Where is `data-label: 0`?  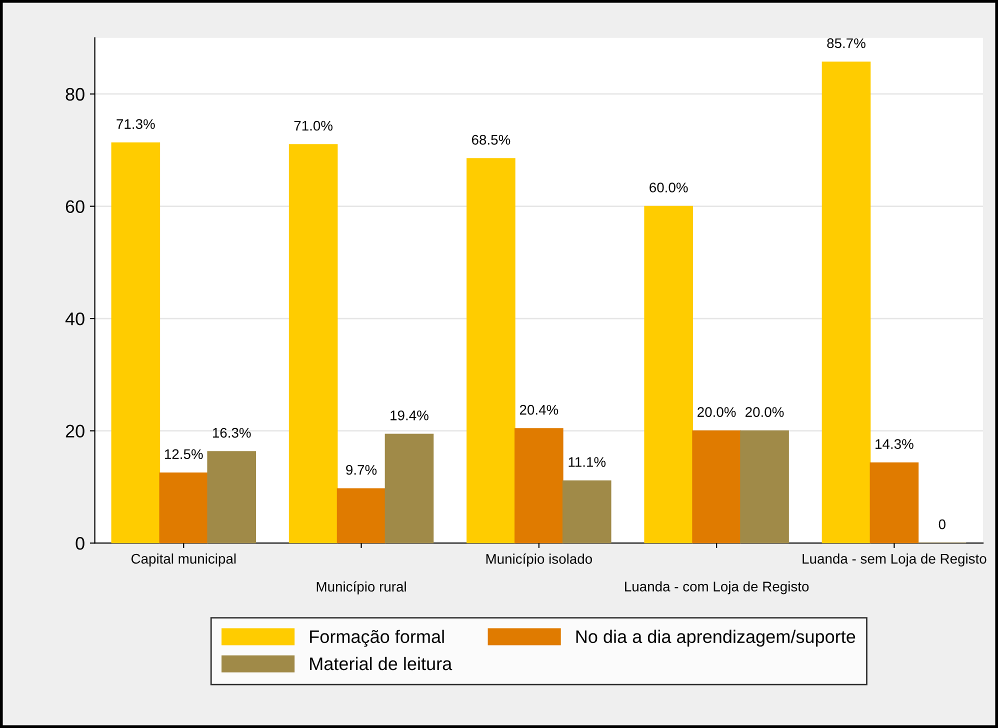 data-label: 0 is located at coordinates (942, 524).